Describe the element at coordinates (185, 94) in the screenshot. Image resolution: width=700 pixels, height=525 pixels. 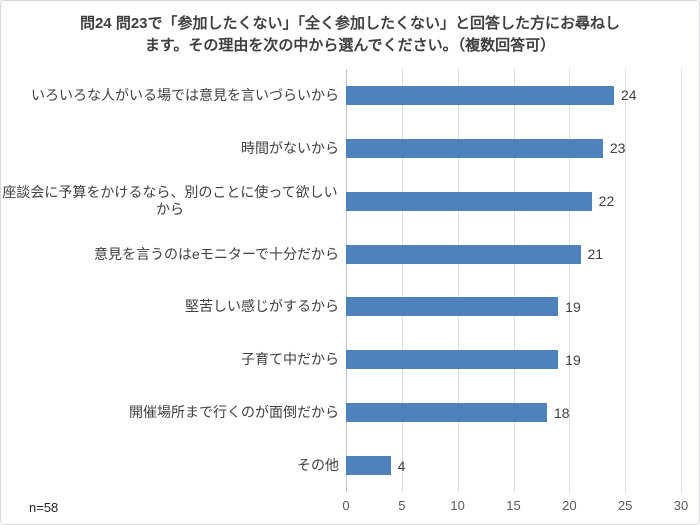
I see `category-label: いろいろな人がいる場では意見を言いづらいから` at that location.